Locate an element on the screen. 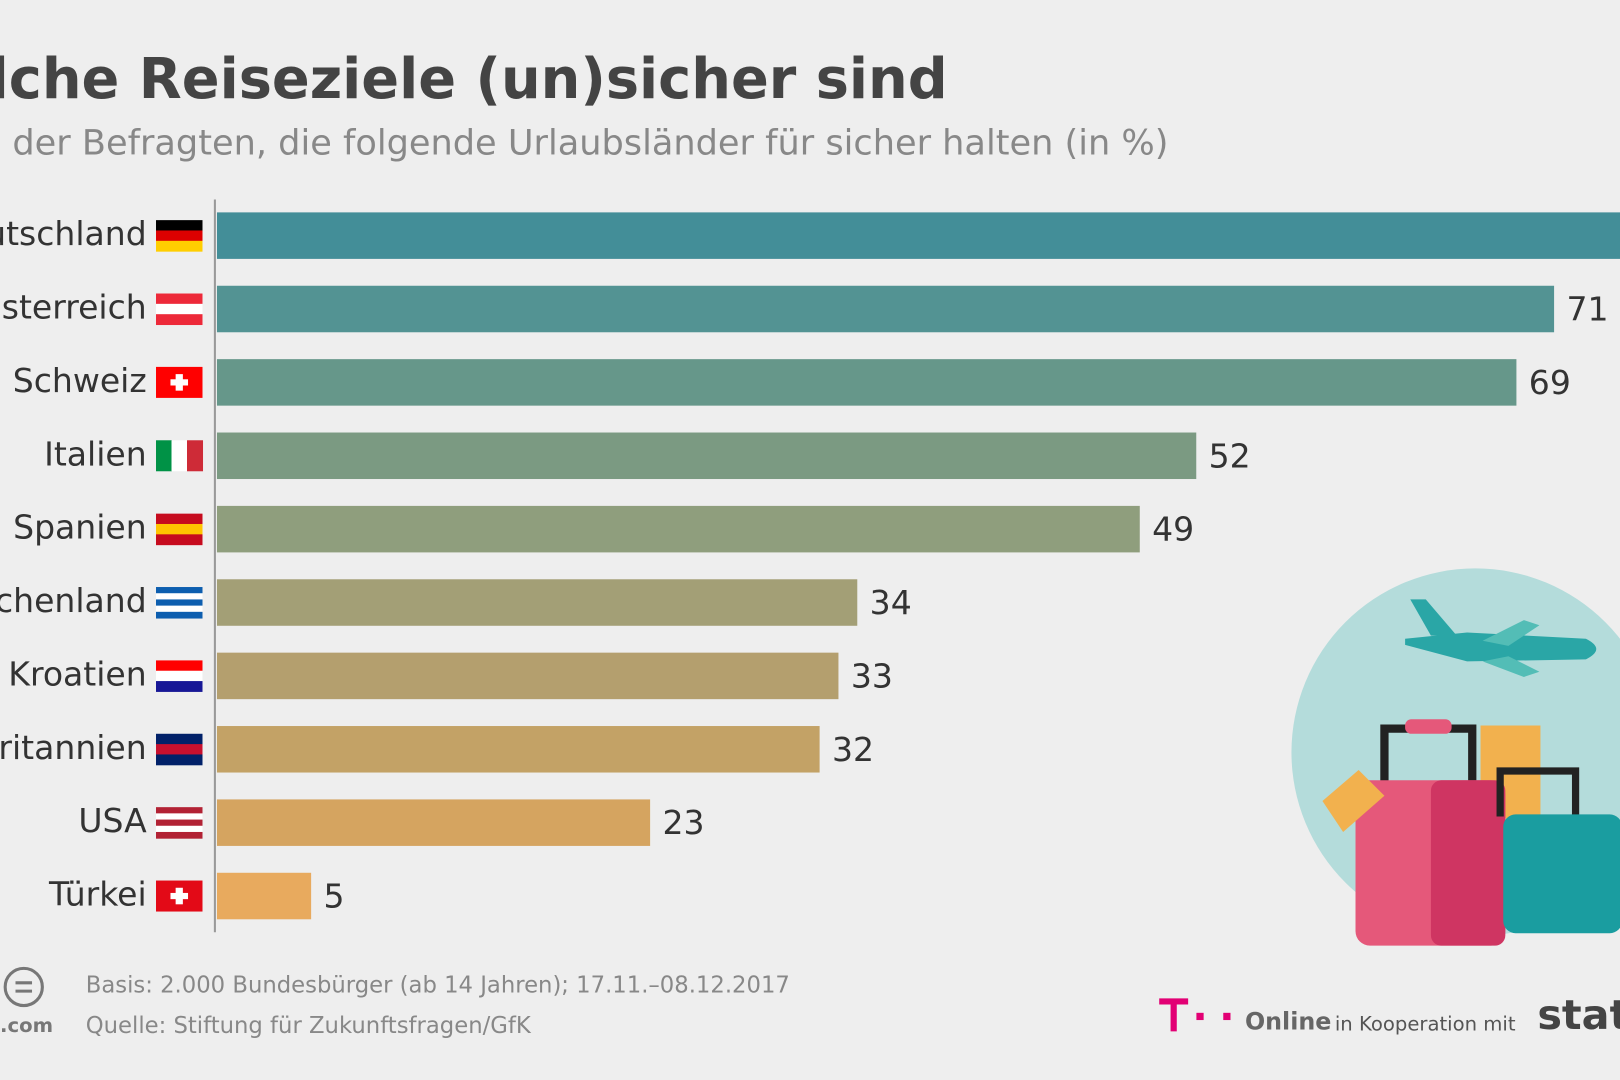  value-label: 5 is located at coordinates (334, 896).